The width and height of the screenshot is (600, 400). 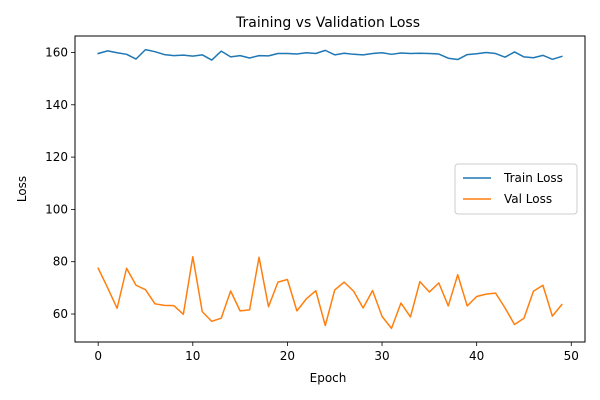 I want to click on y-axis-label: Loss, so click(x=22, y=189).